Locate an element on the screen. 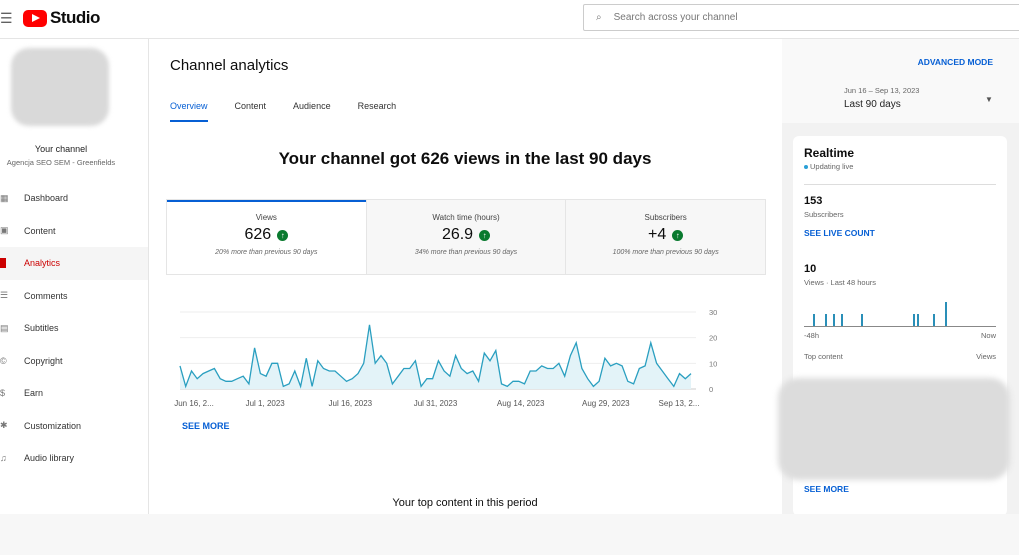 Image resolution: width=1019 pixels, height=555 pixels. sidebar-item-comments: ☰ Comments is located at coordinates (34, 295).